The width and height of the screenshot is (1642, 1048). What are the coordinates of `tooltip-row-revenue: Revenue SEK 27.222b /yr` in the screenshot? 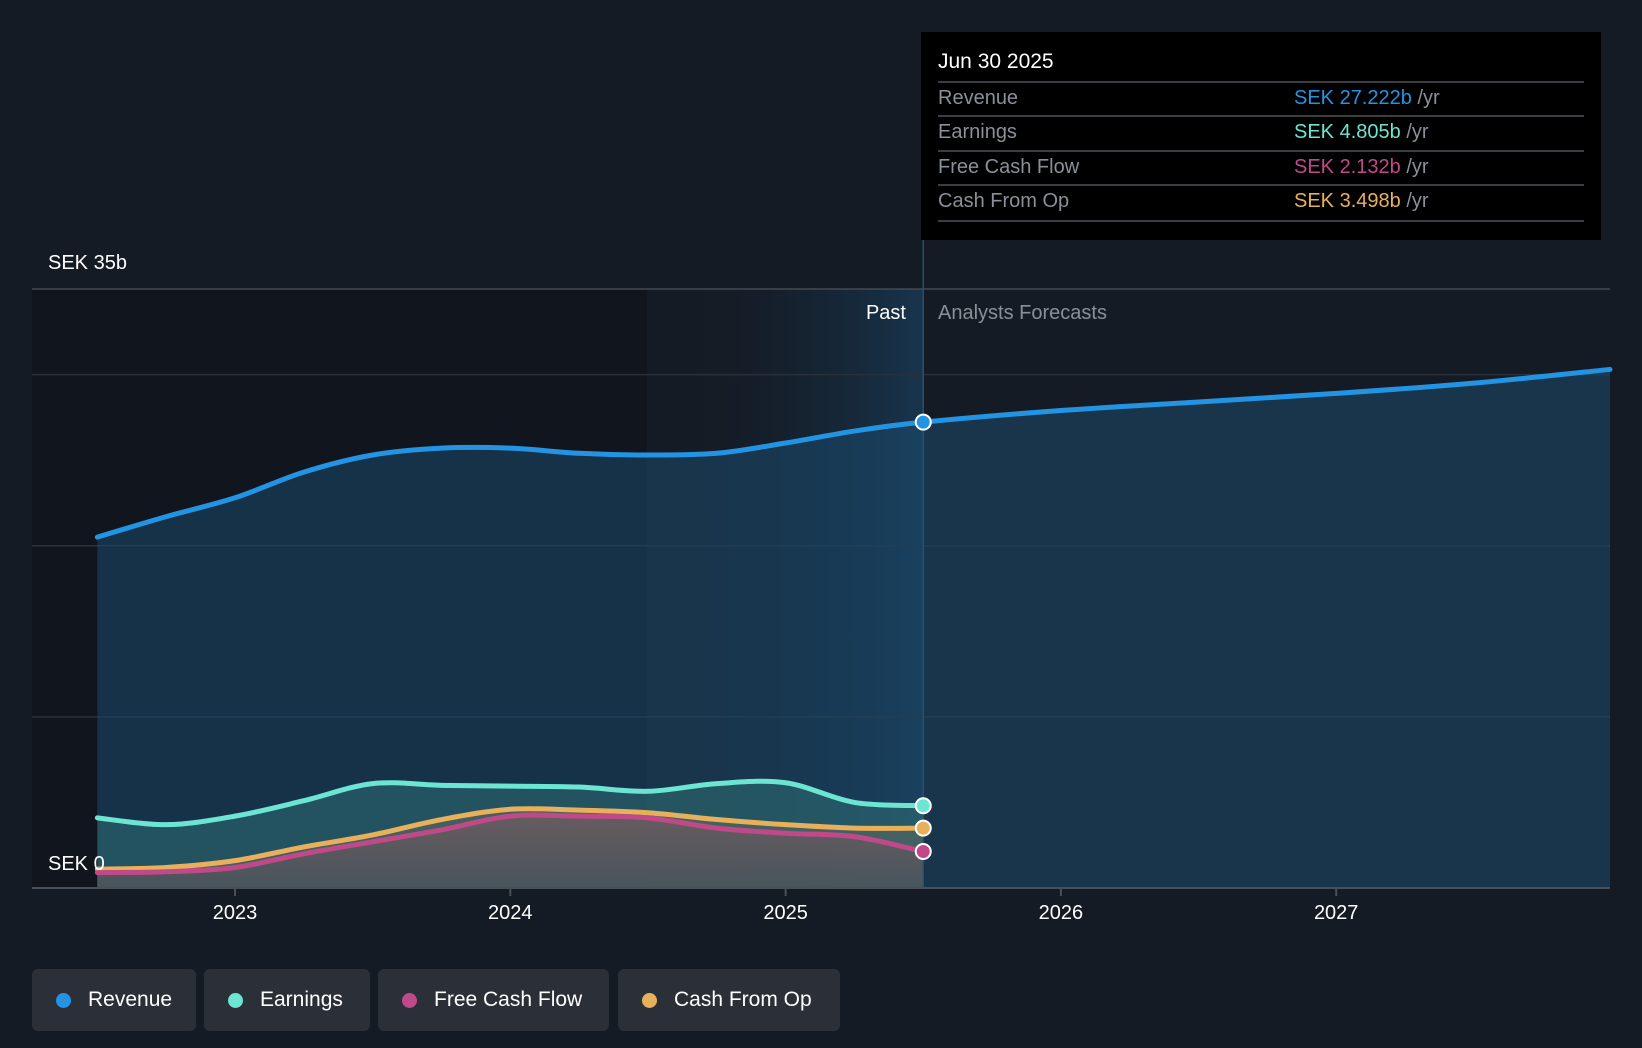 It's located at (1261, 99).